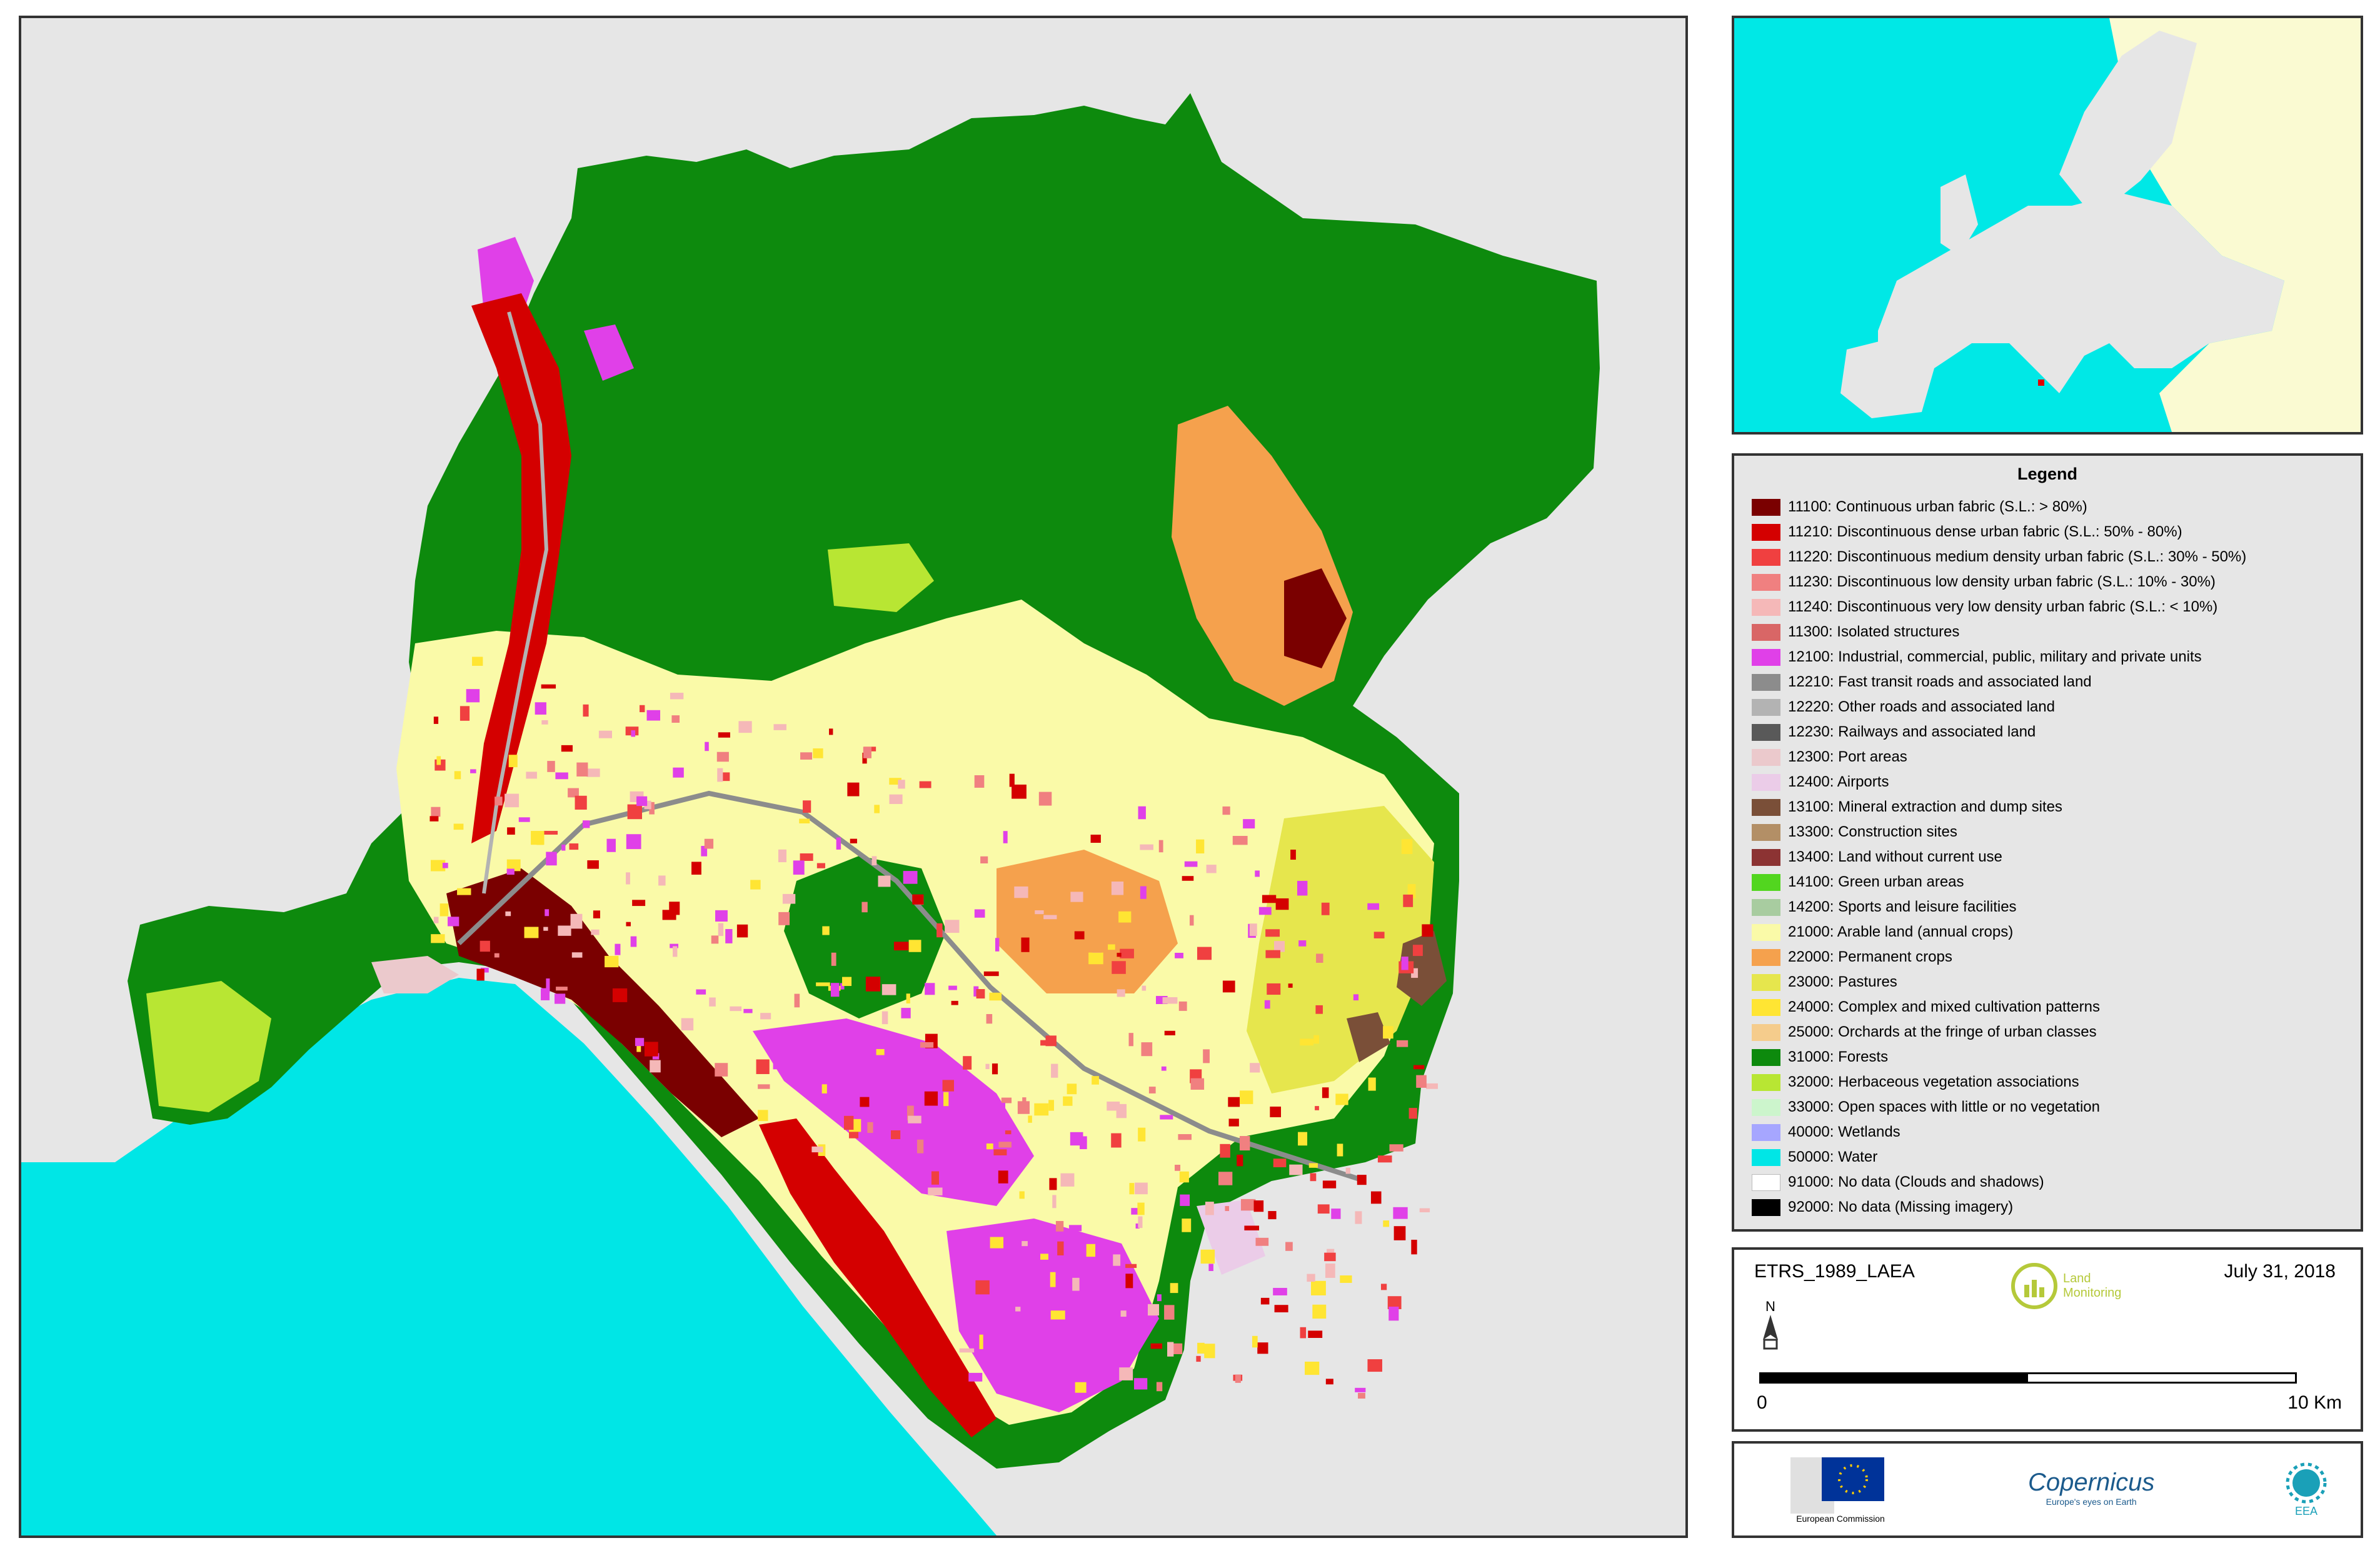 Image resolution: width=2380 pixels, height=1558 pixels. Describe the element at coordinates (1916, 1182) in the screenshot. I see `legend-label: 91000: No data (Clouds and shadows)` at that location.